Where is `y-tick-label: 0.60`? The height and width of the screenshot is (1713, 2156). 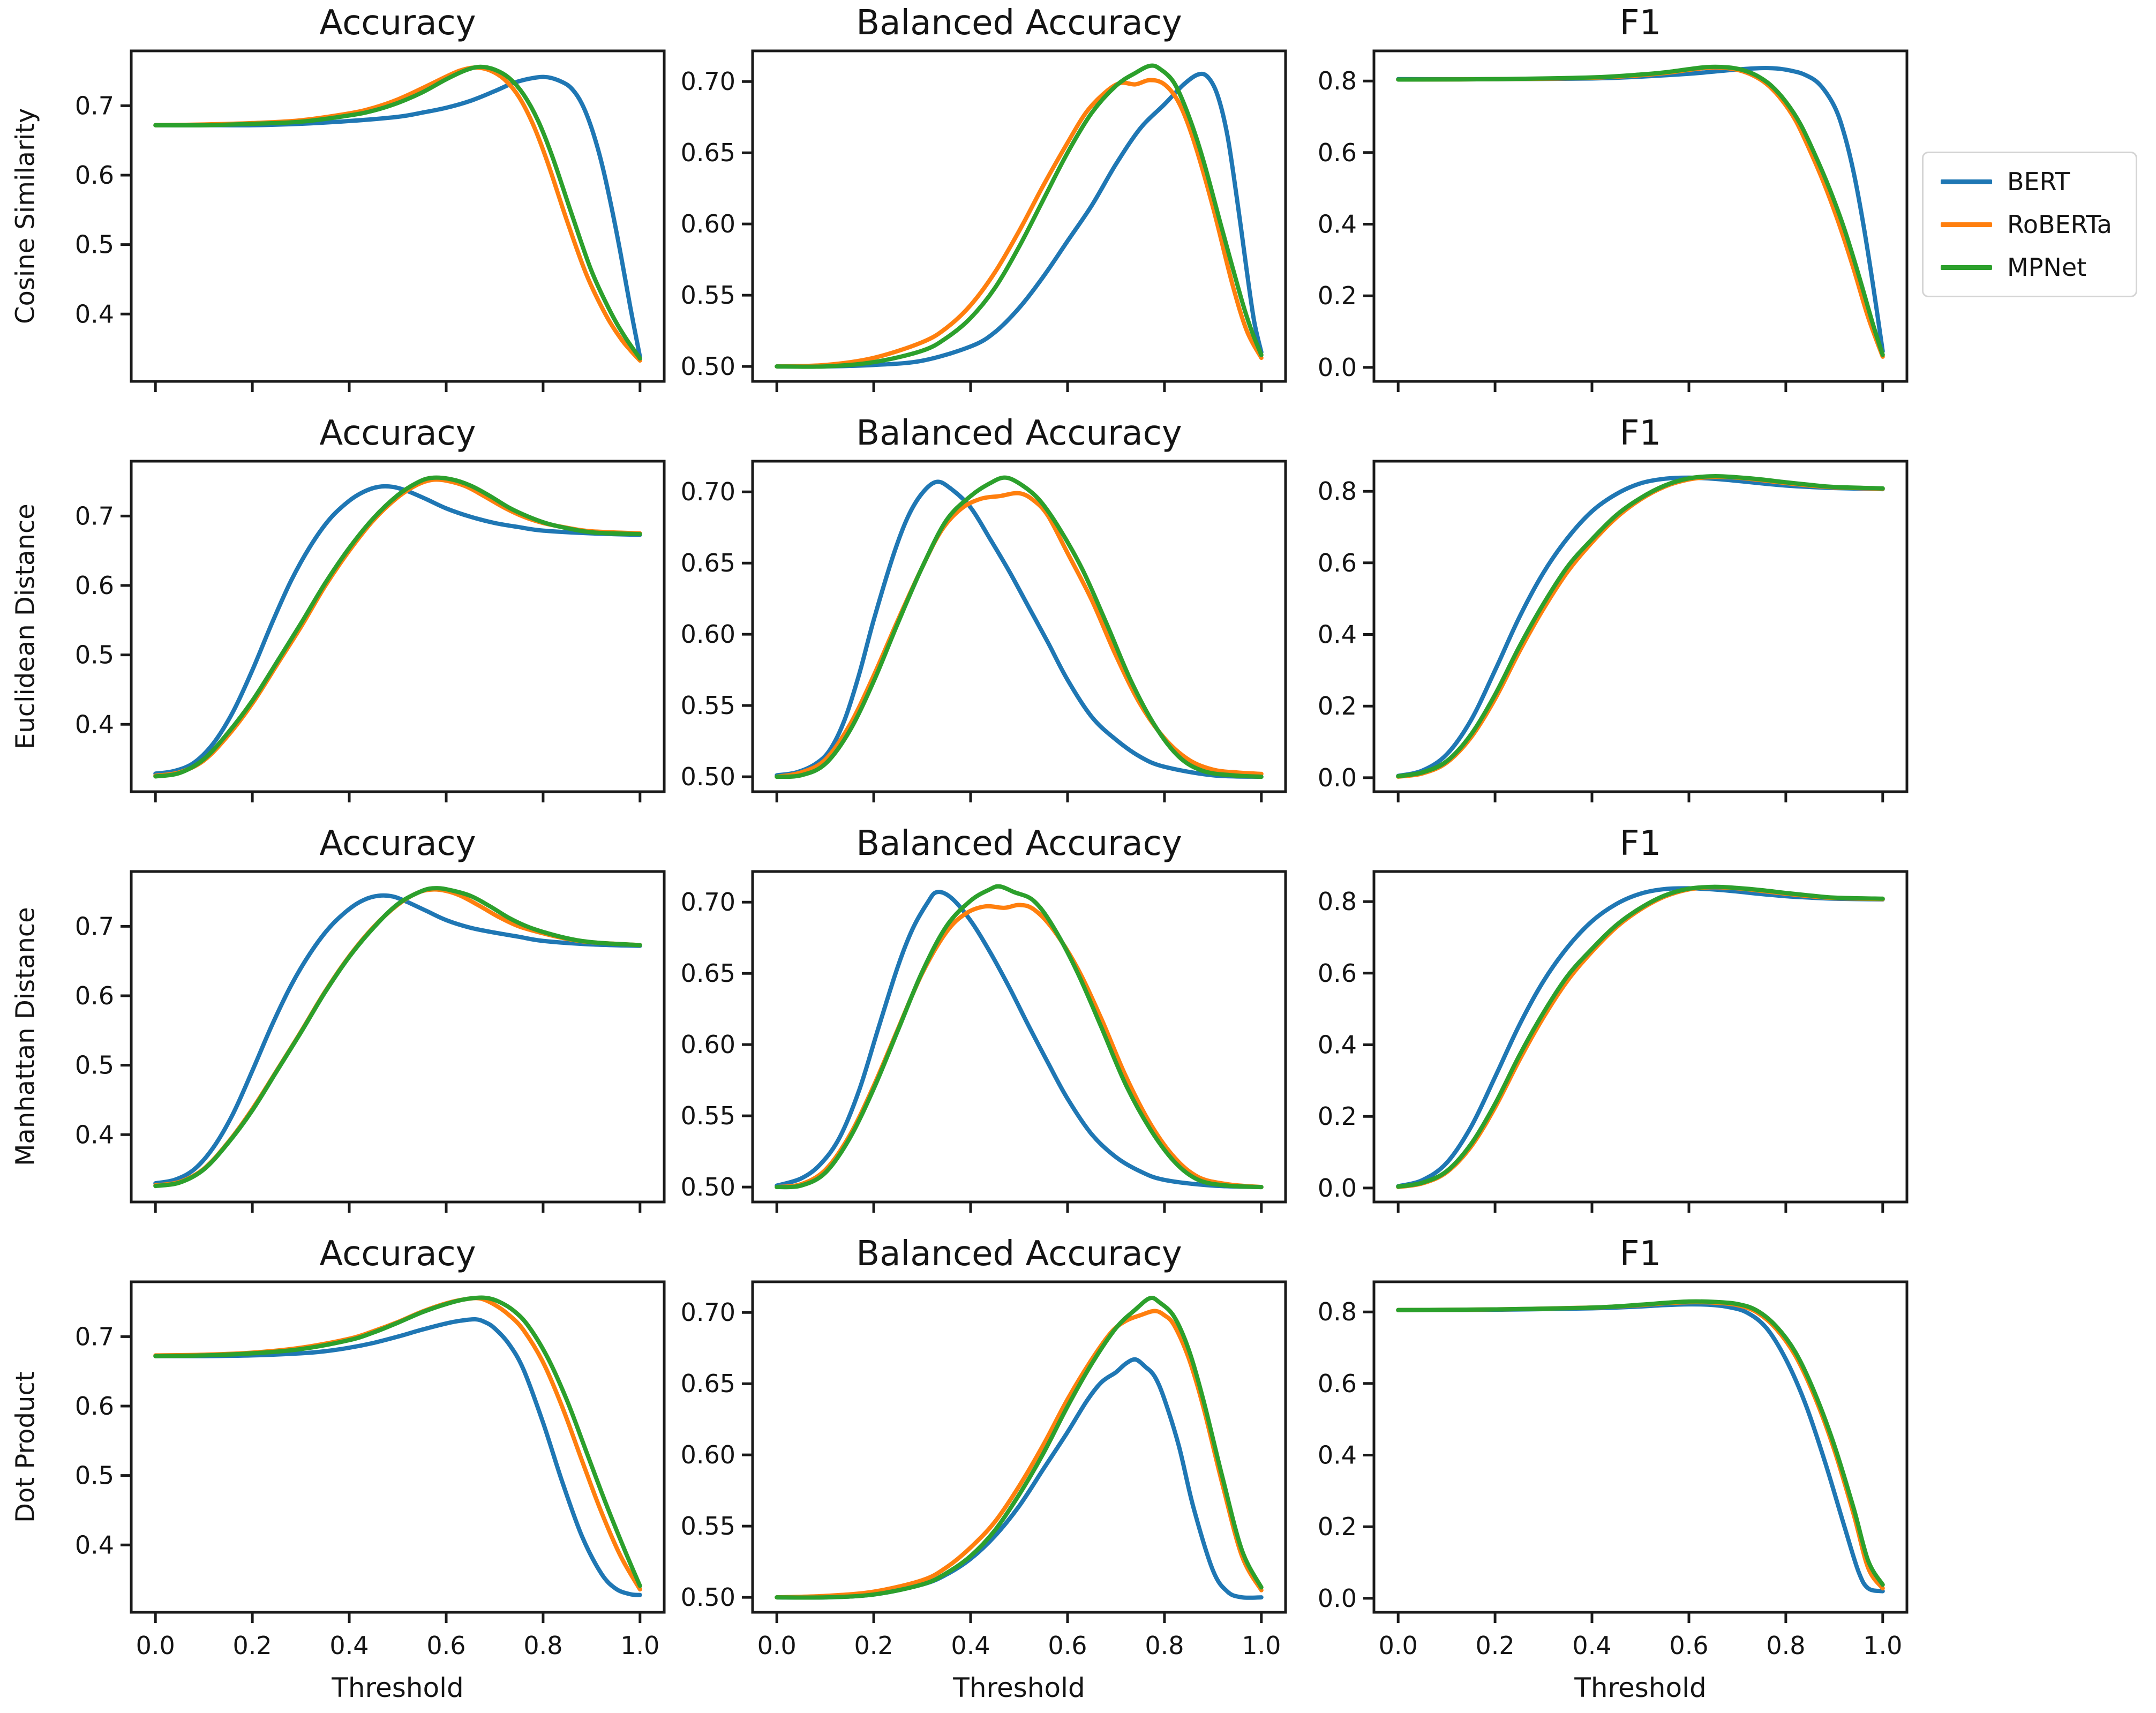
y-tick-label: 0.60 is located at coordinates (708, 1454).